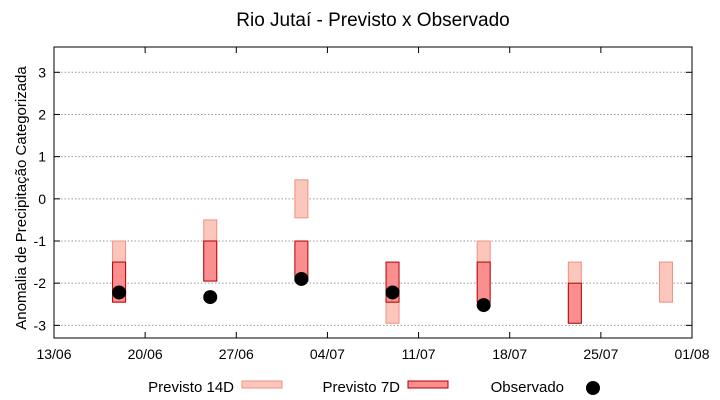  I want to click on y-tick-label: -1, so click(40, 241).